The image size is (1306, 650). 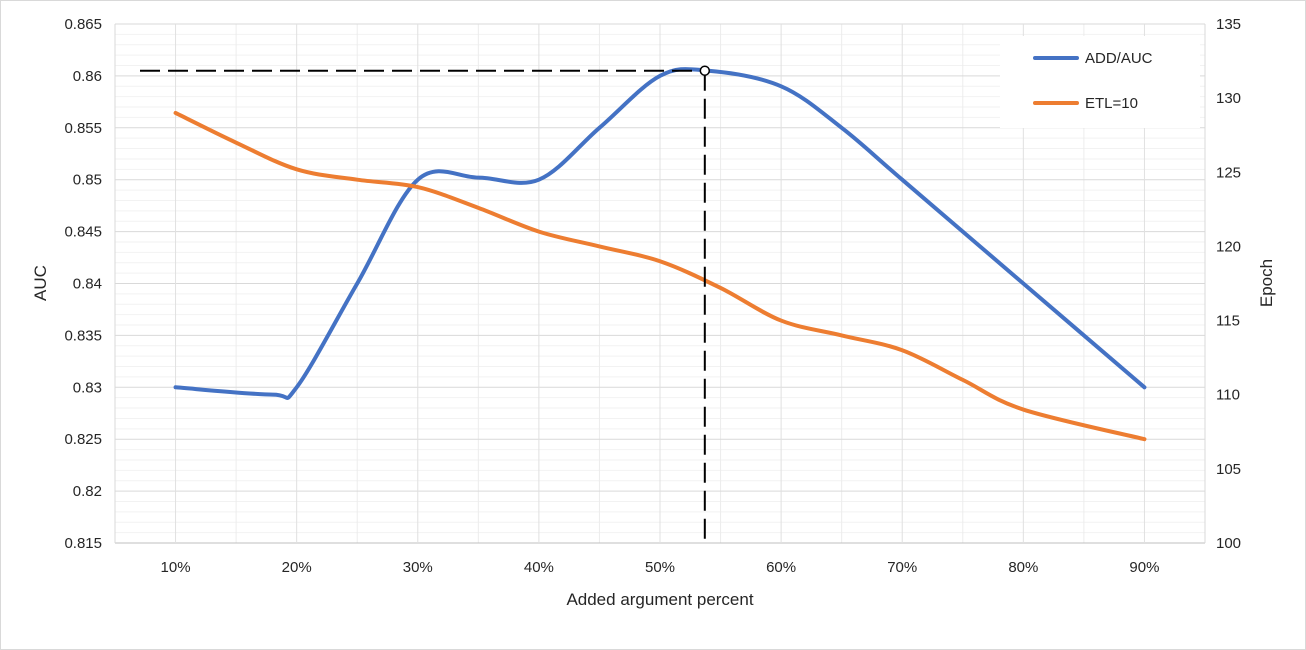 I want to click on y2-tick-label: 110, so click(x=1228, y=395).